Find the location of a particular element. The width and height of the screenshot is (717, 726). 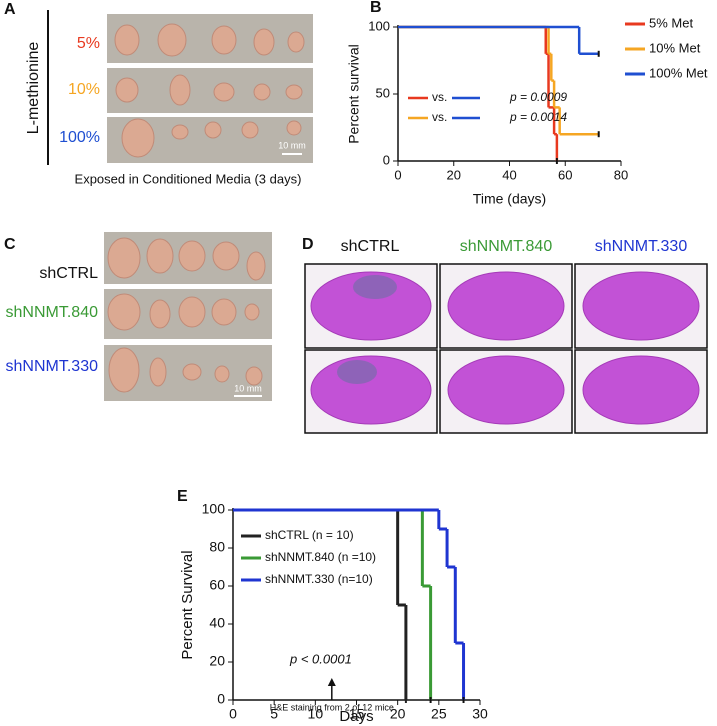

annotation: p < 0.0001 is located at coordinates (320, 658).